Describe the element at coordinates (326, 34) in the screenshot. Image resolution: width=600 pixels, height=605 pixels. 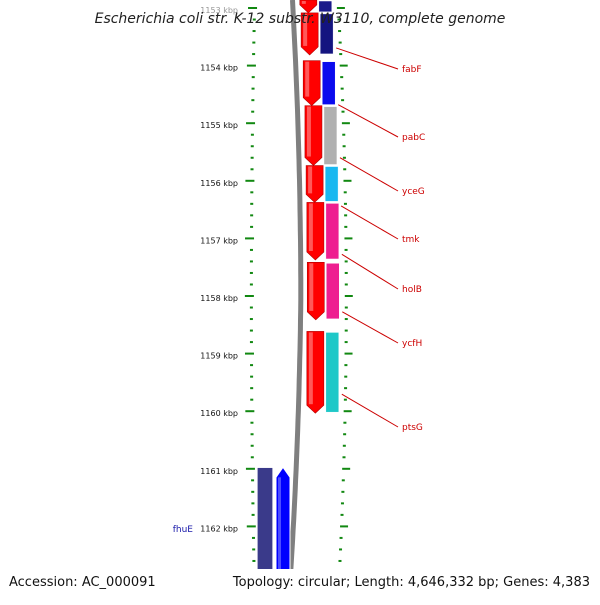
I see `gene-class-block-fabF` at that location.